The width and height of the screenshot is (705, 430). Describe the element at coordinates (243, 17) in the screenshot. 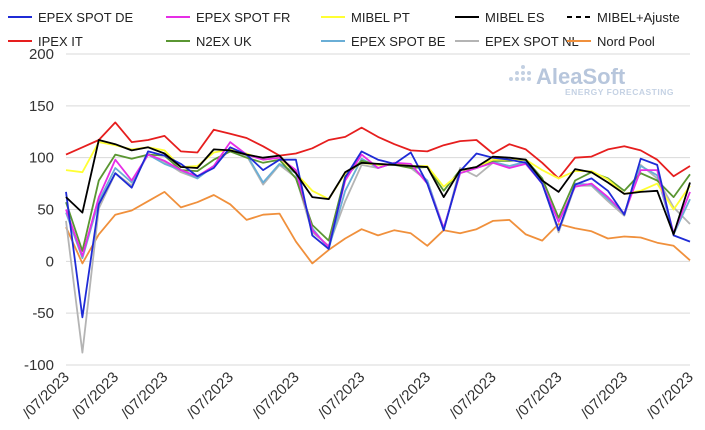

I see `legend-label: EPEX SPOT FR` at that location.